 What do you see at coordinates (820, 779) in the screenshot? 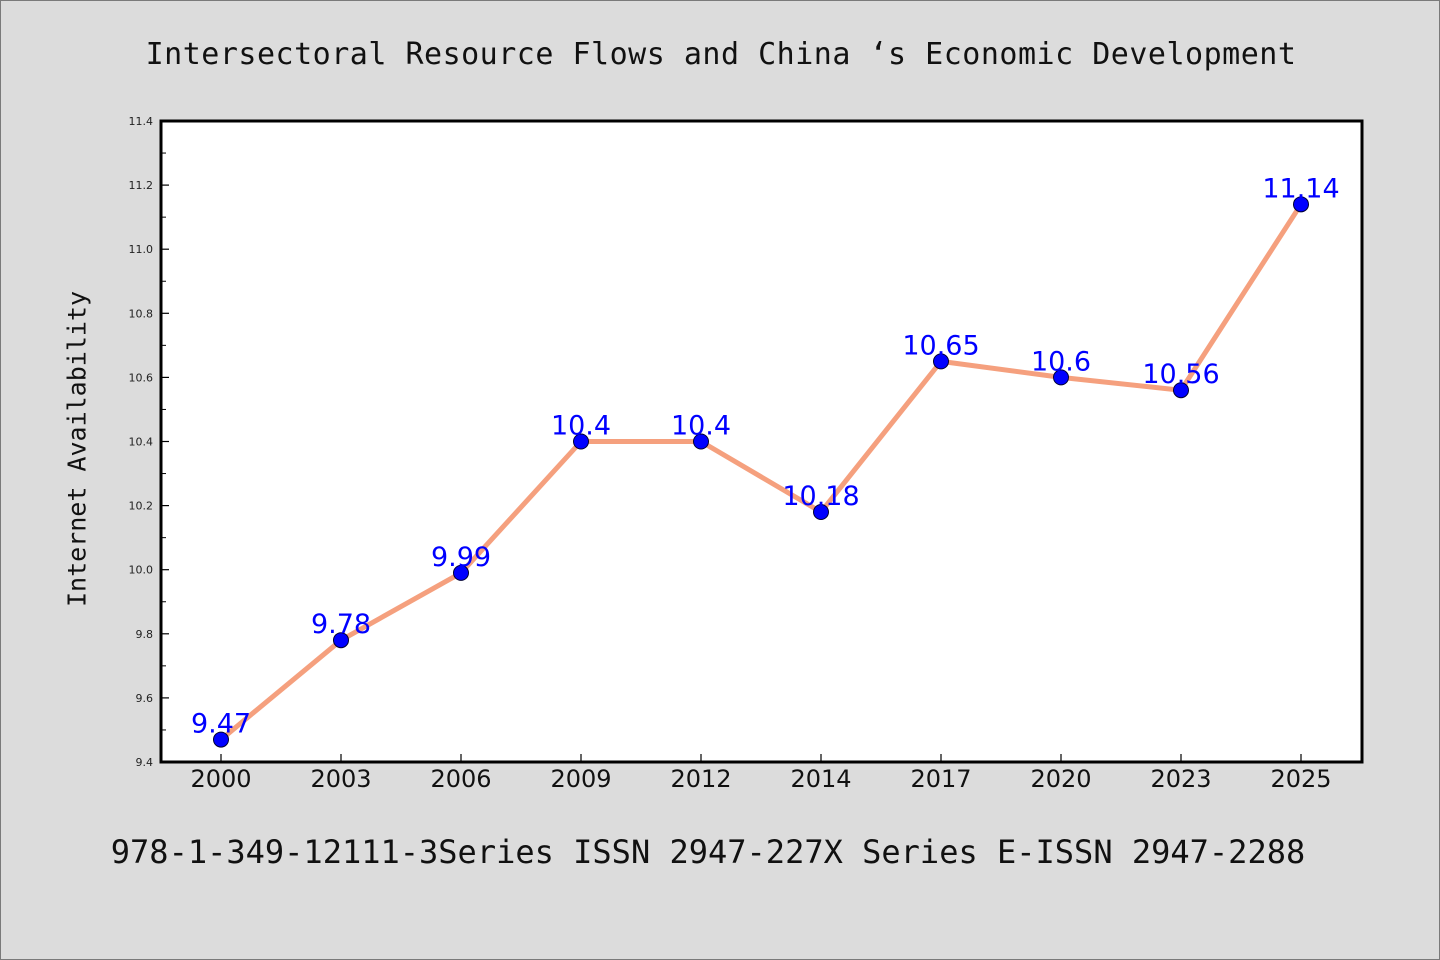
I see `x-tick-label: 2014` at bounding box center [820, 779].